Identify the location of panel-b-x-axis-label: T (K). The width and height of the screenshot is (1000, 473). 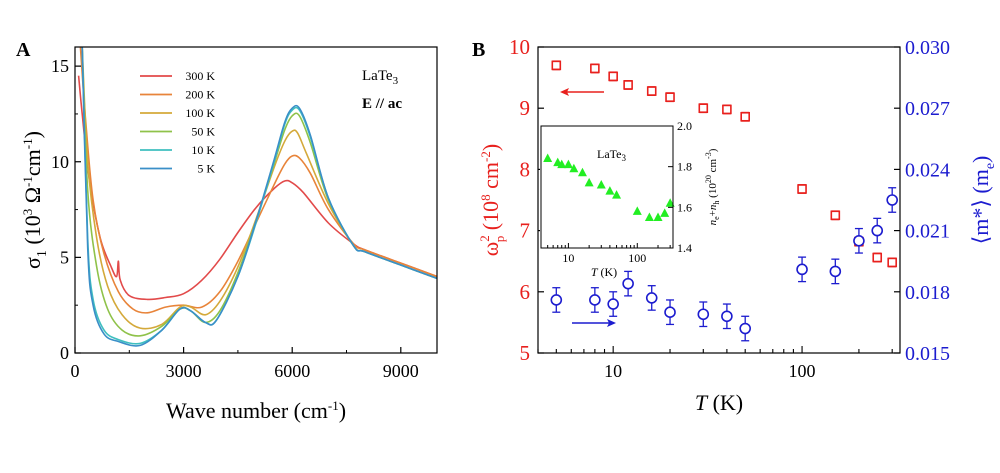
(719, 402).